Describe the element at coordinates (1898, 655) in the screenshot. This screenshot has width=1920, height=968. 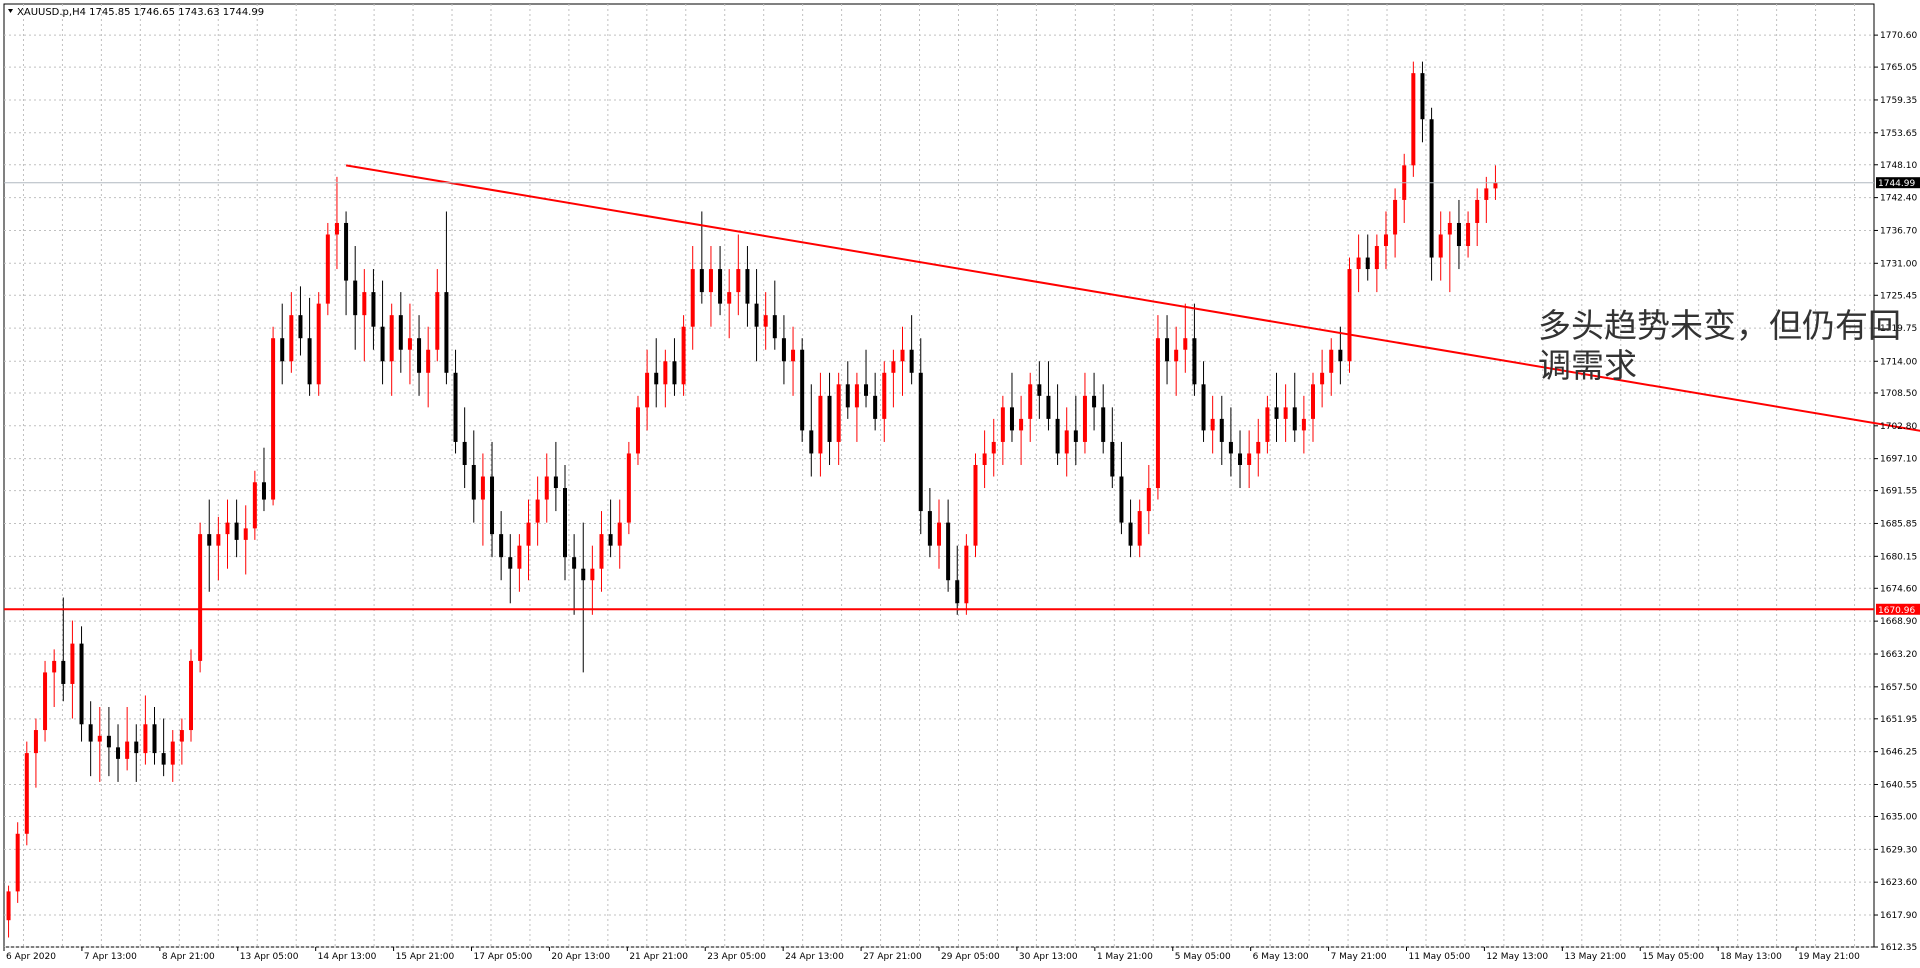
I see `y-tick-label: 1663.20` at that location.